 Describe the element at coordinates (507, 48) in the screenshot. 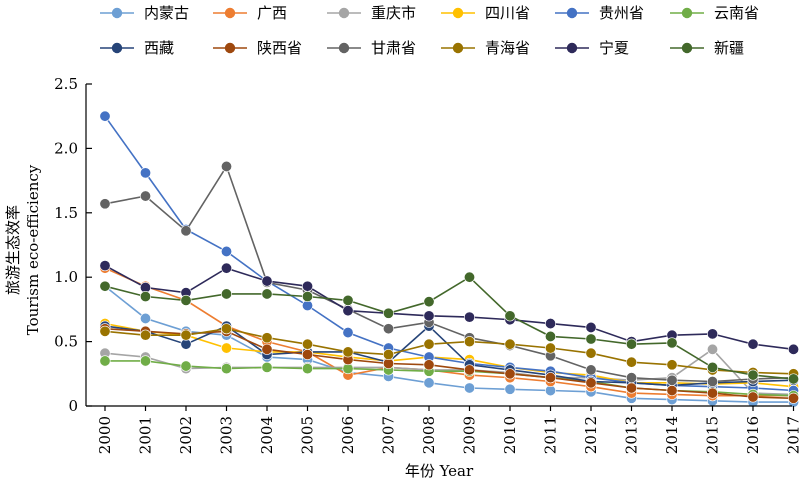

I see `legend-label: 青海省` at that location.